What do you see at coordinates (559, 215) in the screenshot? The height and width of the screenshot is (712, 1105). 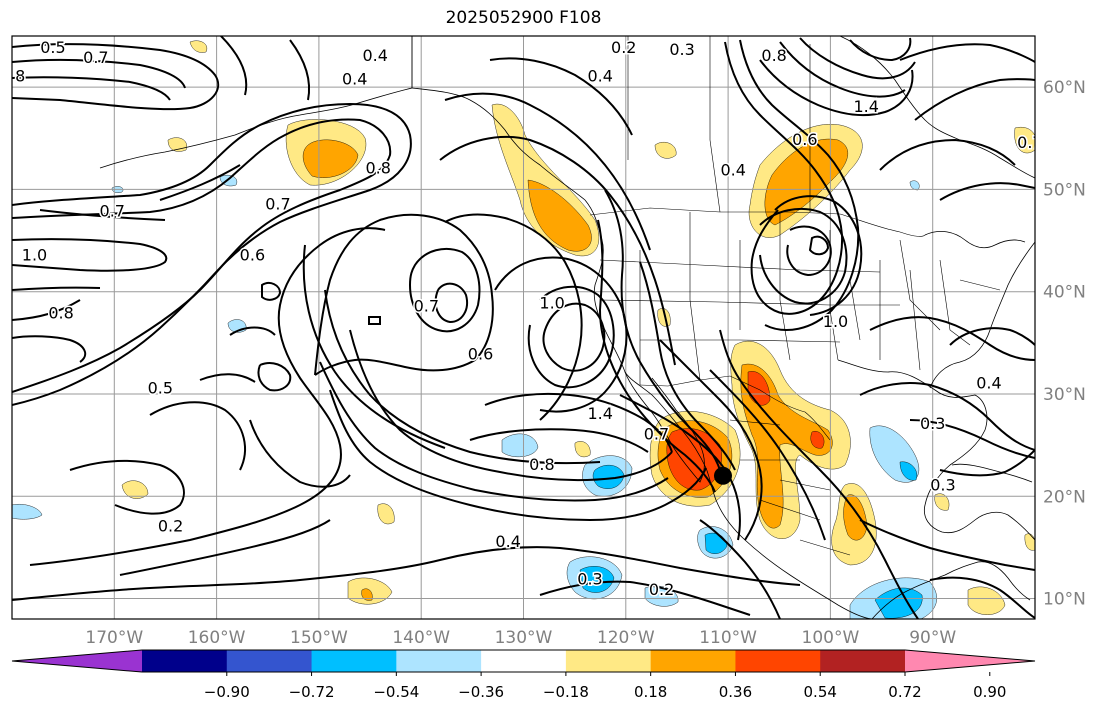 I see `fill-positive-bc-core` at bounding box center [559, 215].